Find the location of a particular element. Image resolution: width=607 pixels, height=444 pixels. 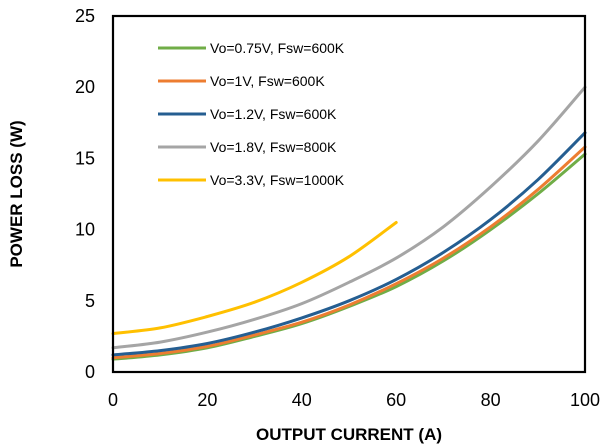

legend-label-0: Vo=0.75V, Fsw=600K is located at coordinates (277, 48).